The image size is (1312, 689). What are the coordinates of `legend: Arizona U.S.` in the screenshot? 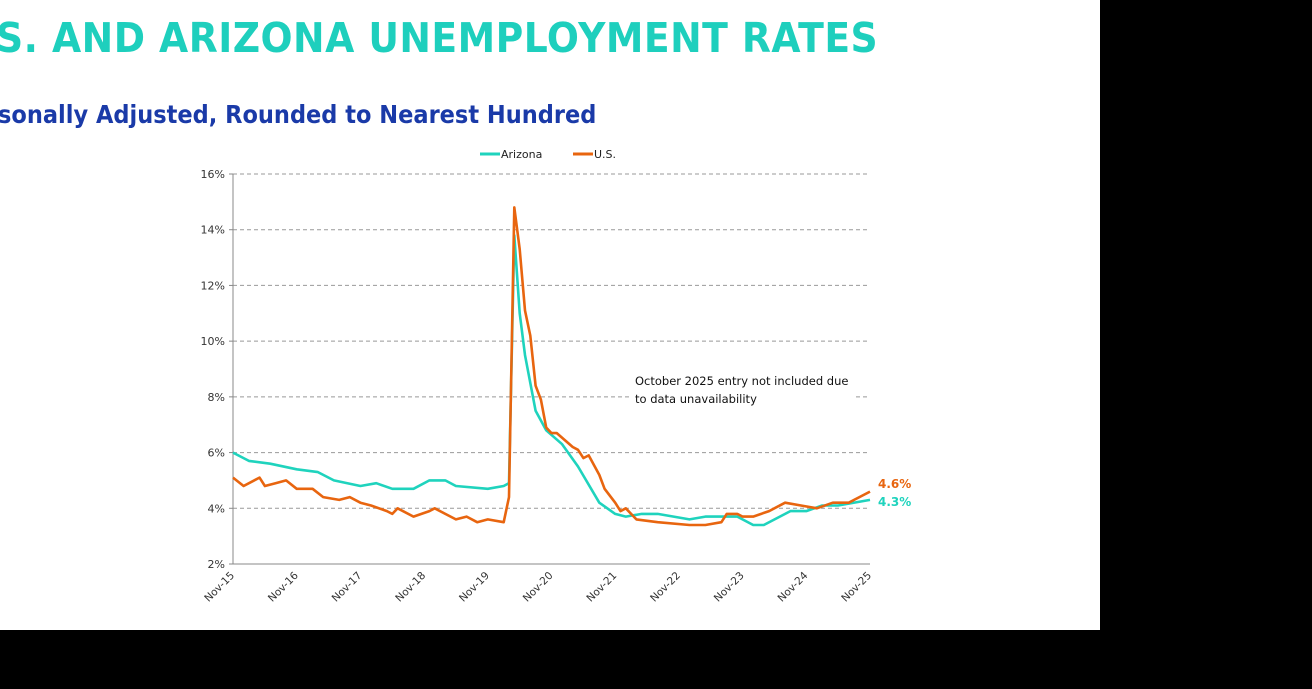 It's located at (548, 154).